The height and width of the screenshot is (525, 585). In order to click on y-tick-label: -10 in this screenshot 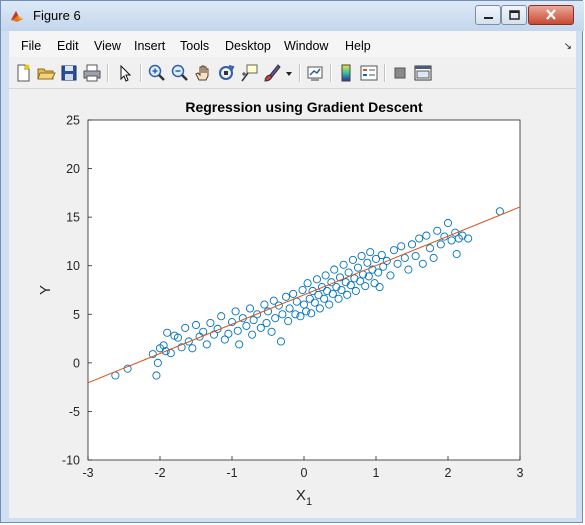, I will do `click(71, 461)`.